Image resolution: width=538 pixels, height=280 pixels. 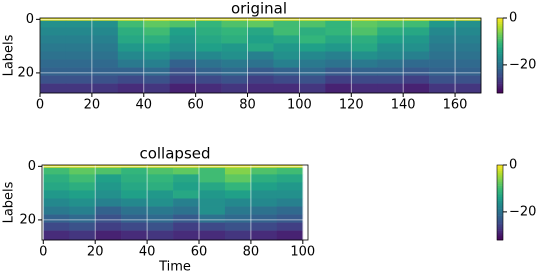 What do you see at coordinates (147, 252) in the screenshot?
I see `x-tick-label: 40` at bounding box center [147, 252].